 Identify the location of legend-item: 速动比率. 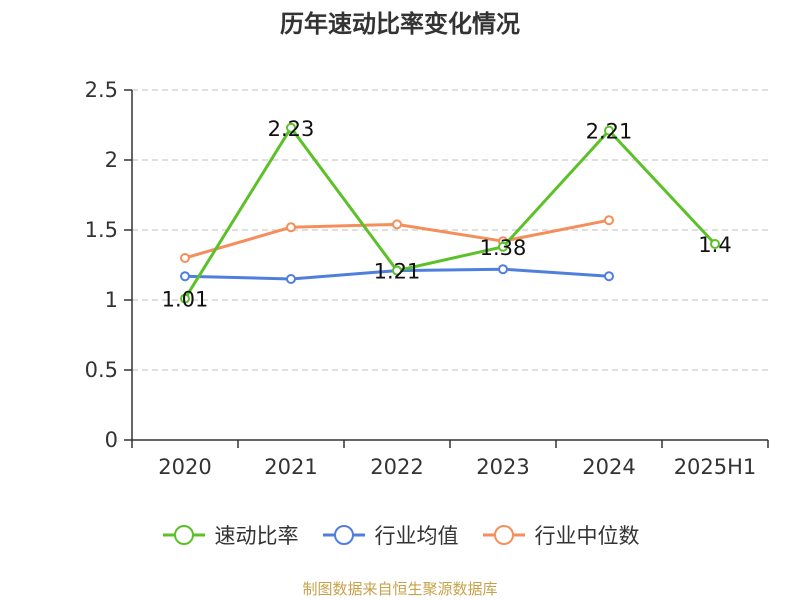
(230, 535).